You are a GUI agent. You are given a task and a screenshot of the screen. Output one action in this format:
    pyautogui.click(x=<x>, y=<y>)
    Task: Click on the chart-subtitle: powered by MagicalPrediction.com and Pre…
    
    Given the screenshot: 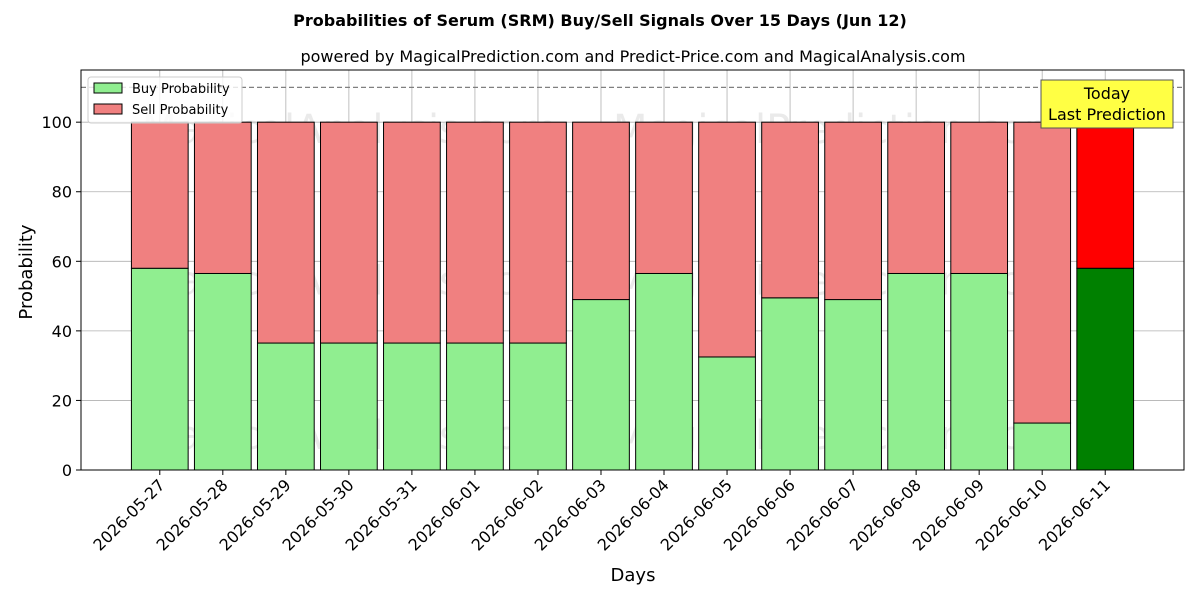 What is the action you would take?
    pyautogui.click(x=632, y=56)
    